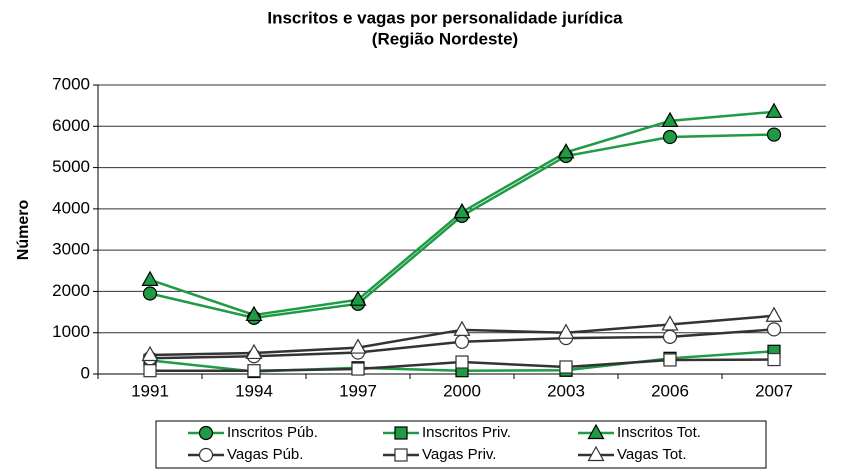 Image resolution: width=846 pixels, height=472 pixels. Describe the element at coordinates (774, 390) in the screenshot. I see `x-tick-label: 2007` at that location.